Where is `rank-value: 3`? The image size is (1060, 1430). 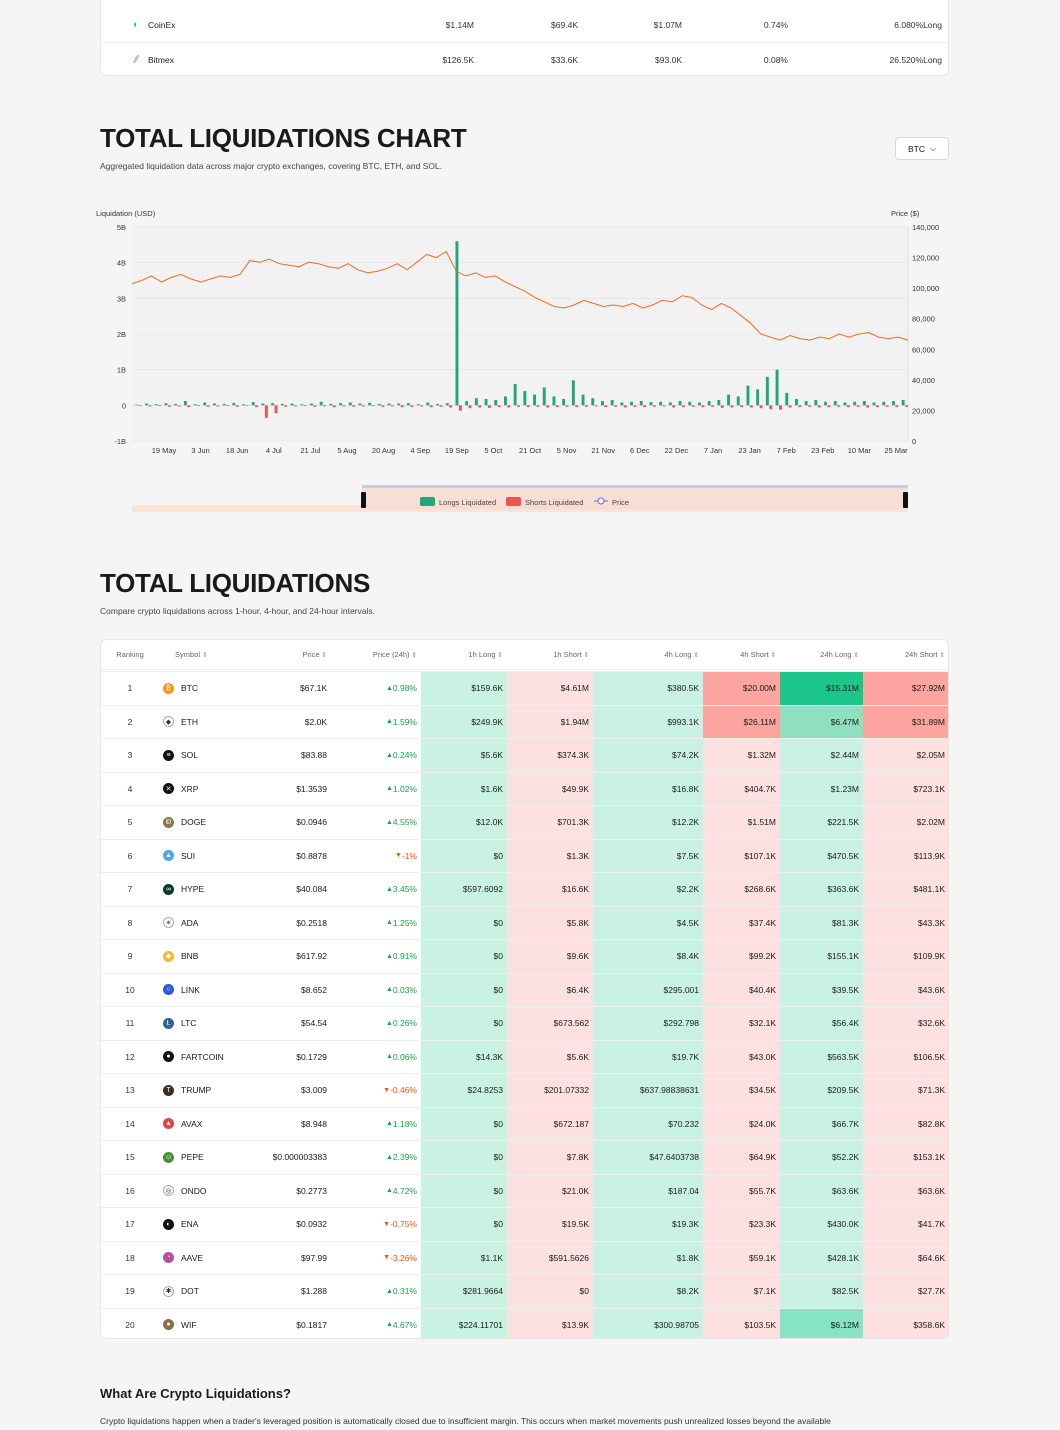 rank-value: 3 is located at coordinates (130, 755).